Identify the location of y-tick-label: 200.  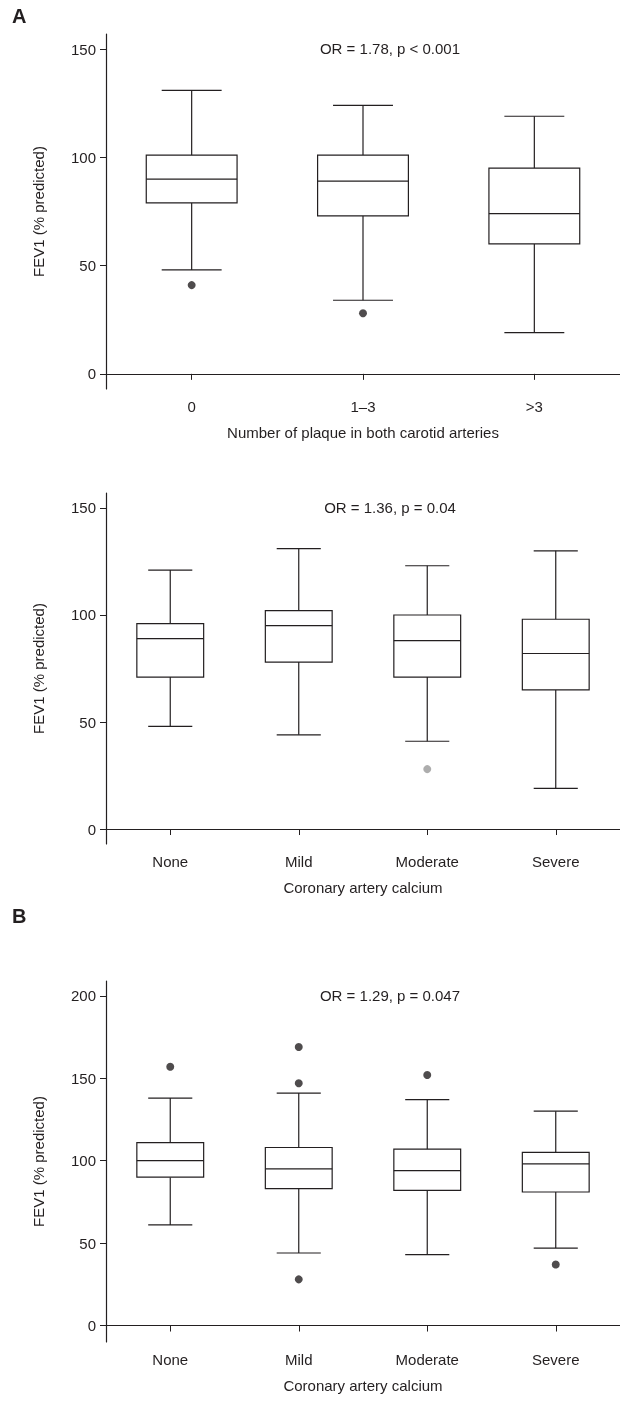
(83, 996).